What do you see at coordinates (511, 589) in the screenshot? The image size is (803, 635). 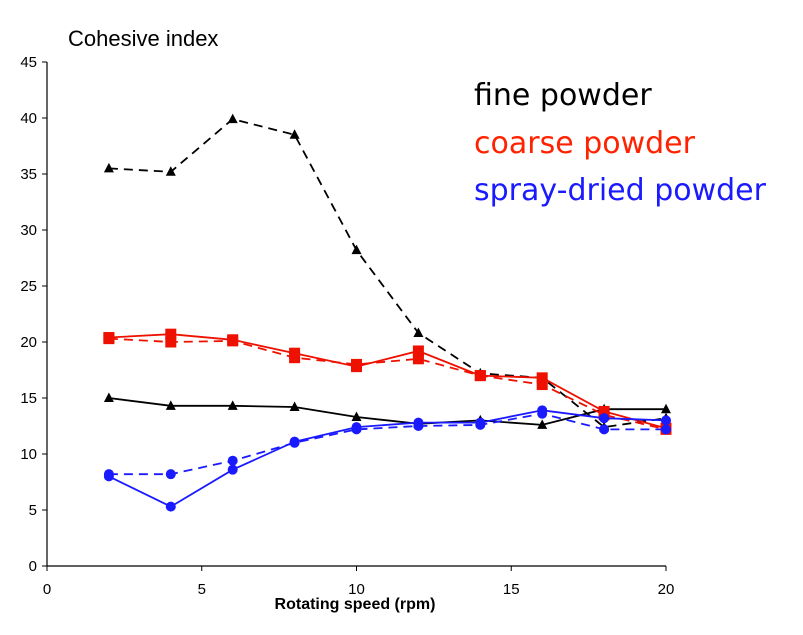 I see `x-tick-label: 15` at bounding box center [511, 589].